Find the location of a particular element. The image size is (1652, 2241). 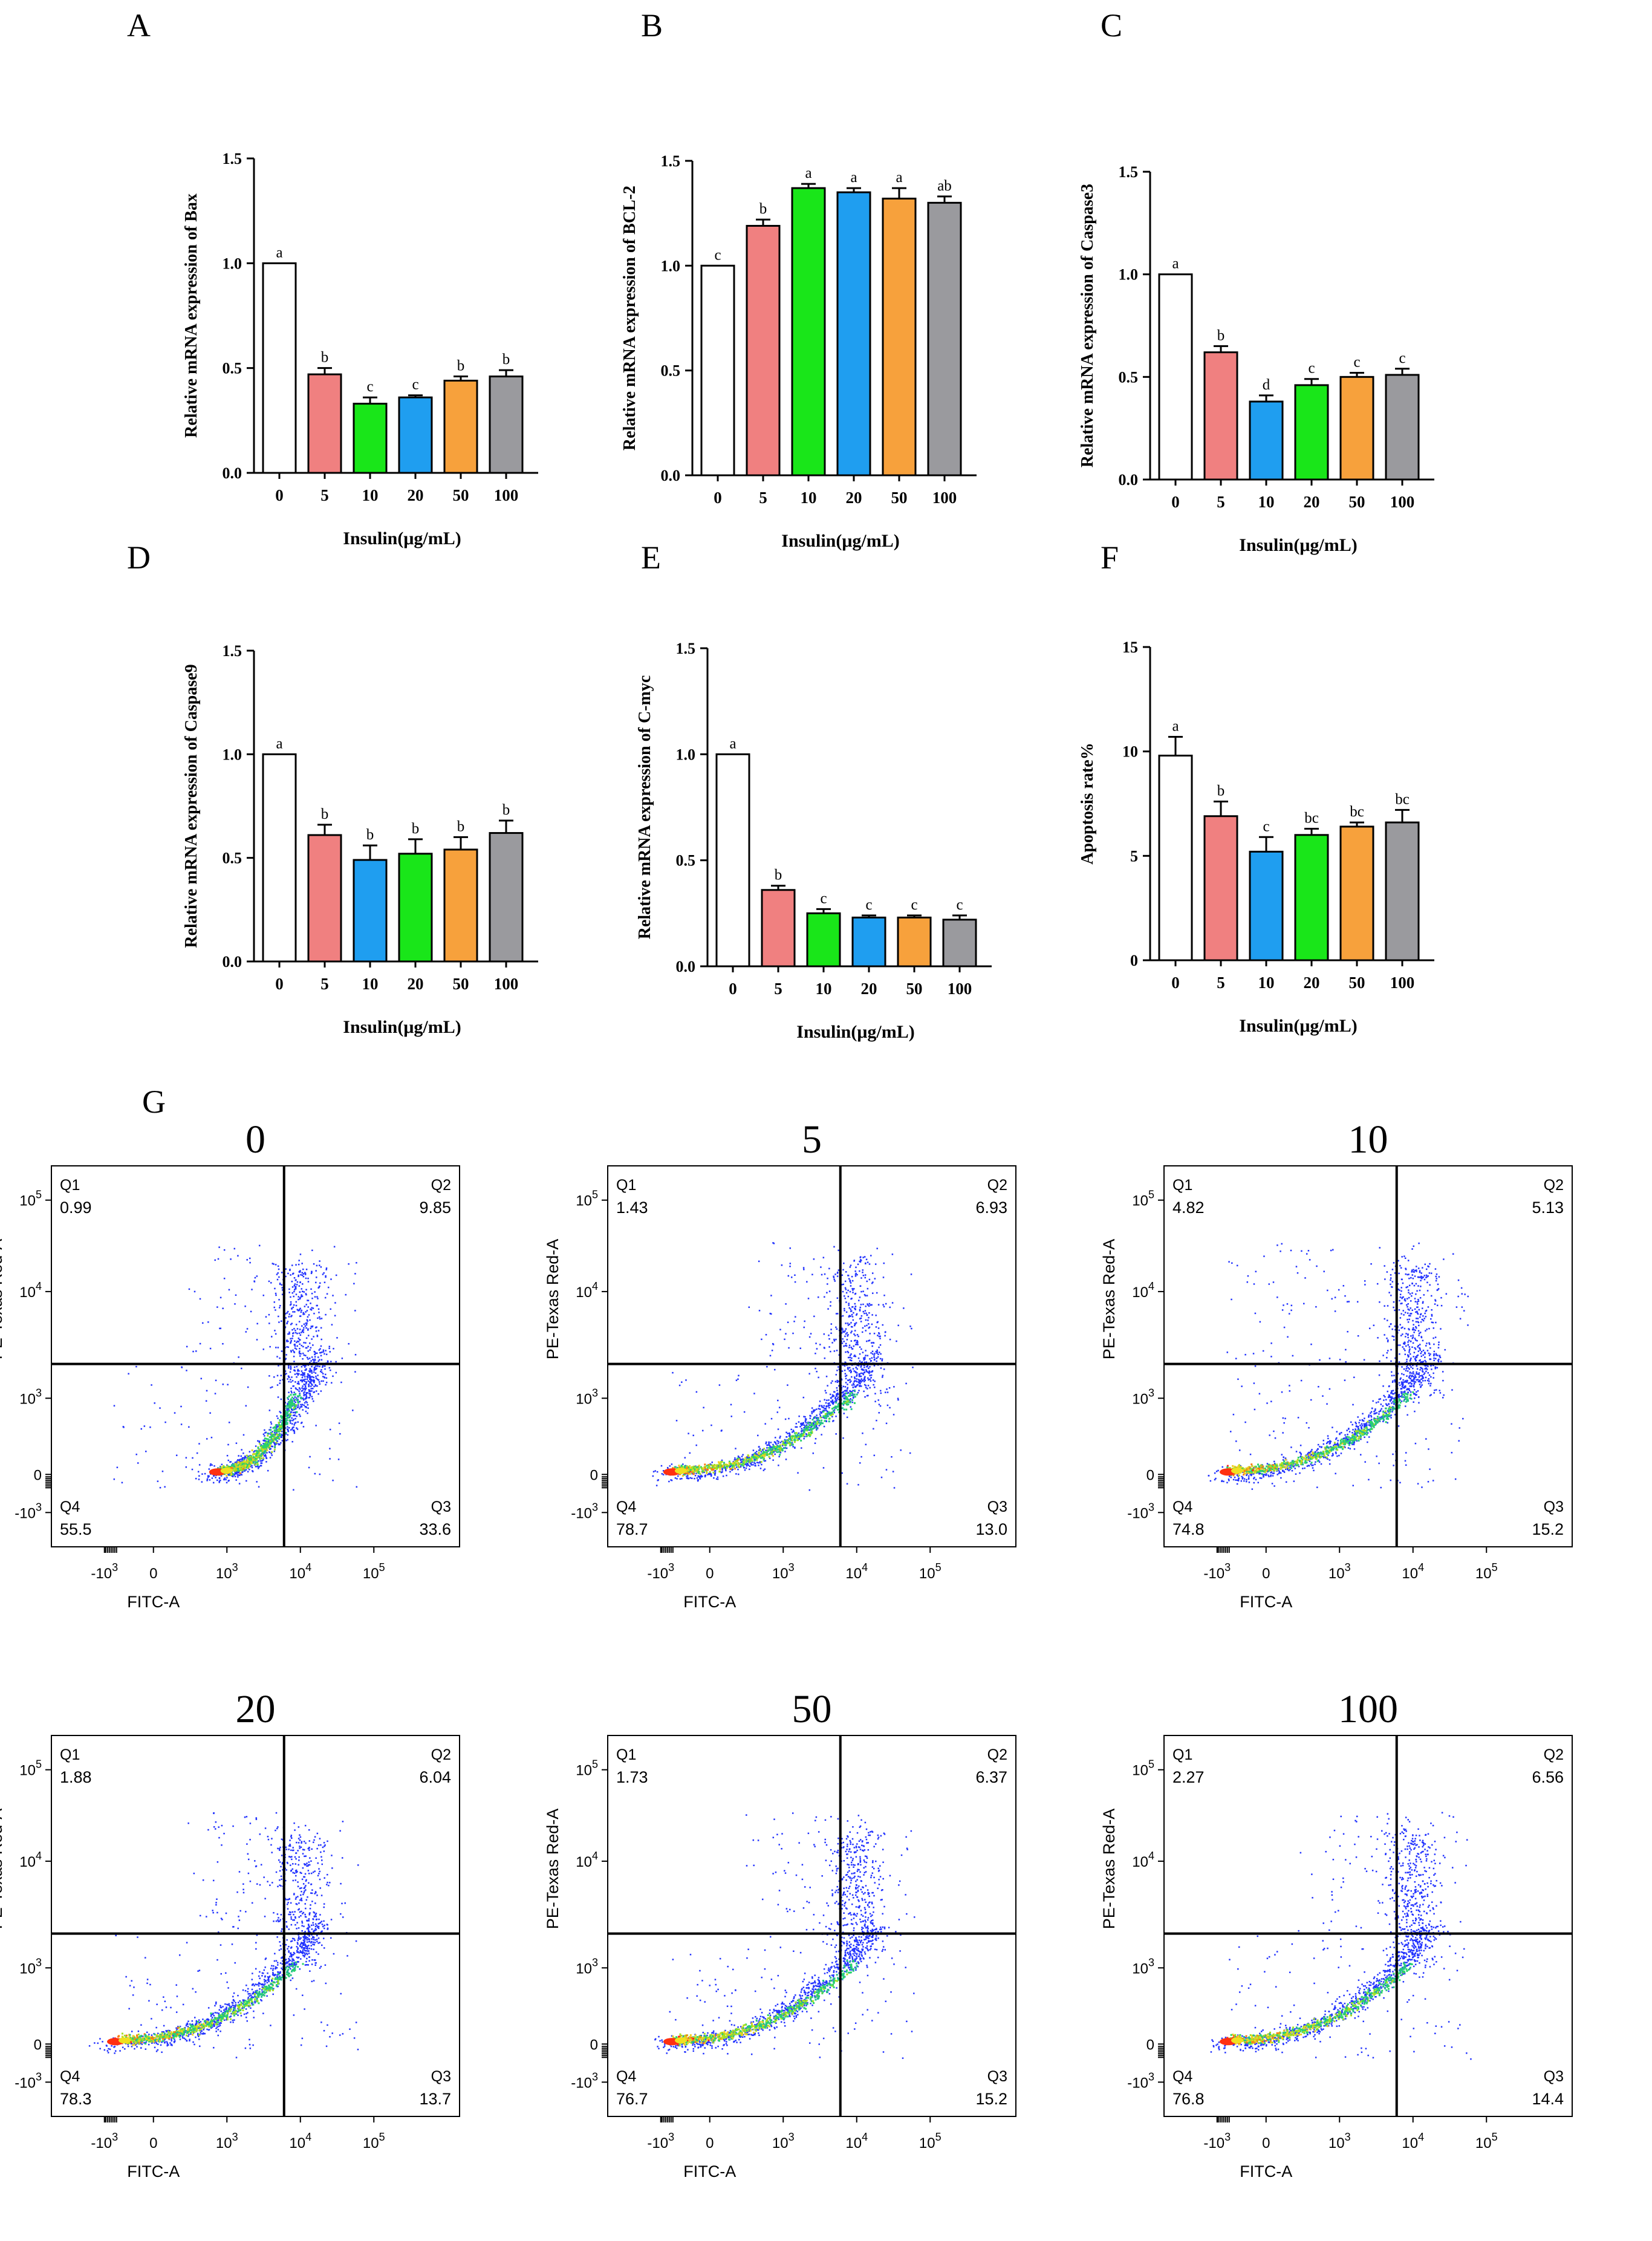

x-tick-base: -10 is located at coordinates (657, 1574).